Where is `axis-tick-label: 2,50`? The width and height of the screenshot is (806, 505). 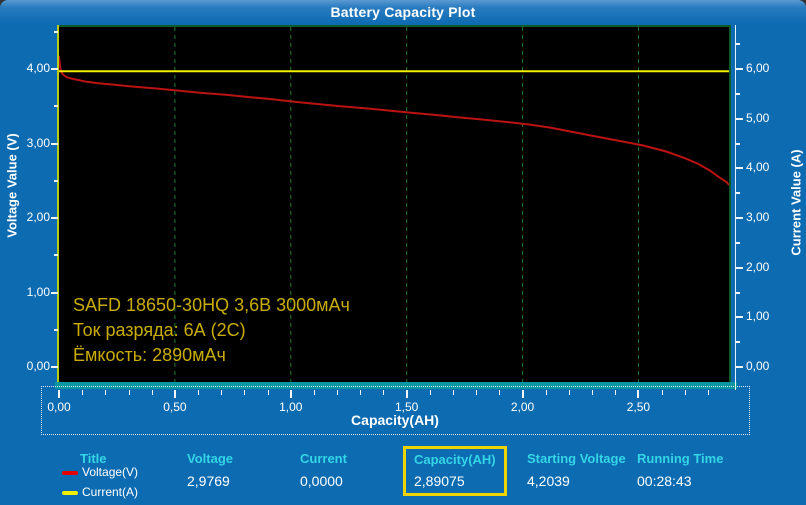 axis-tick-label: 2,50 is located at coordinates (638, 407).